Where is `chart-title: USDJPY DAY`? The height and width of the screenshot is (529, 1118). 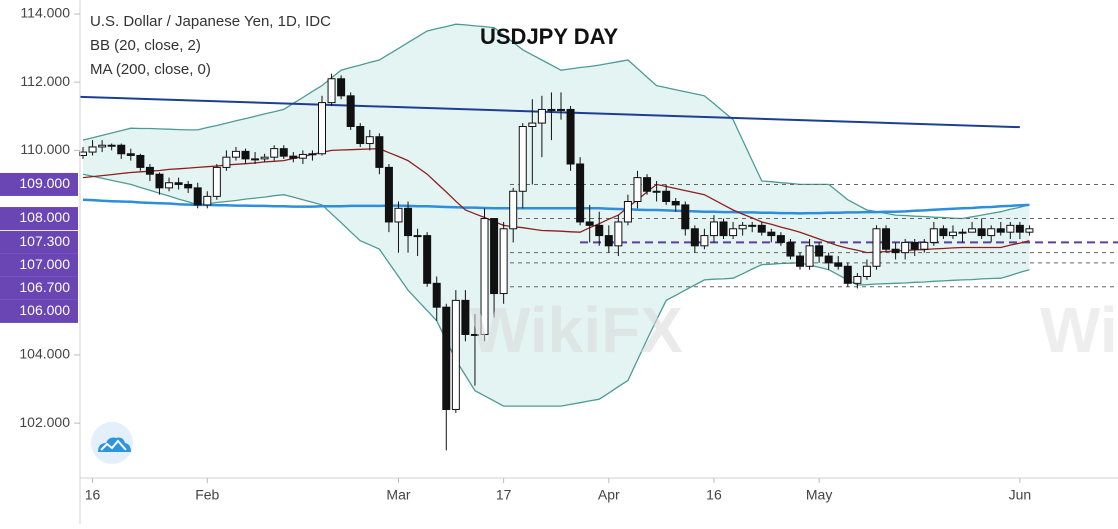
chart-title: USDJPY DAY is located at coordinates (549, 36).